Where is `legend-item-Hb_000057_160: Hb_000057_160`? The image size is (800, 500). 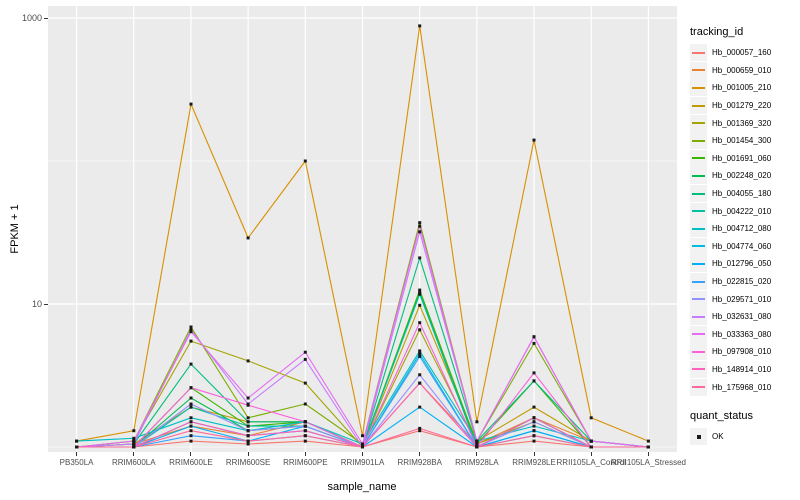 legend-item-Hb_000057_160: Hb_000057_160 is located at coordinates (744, 53).